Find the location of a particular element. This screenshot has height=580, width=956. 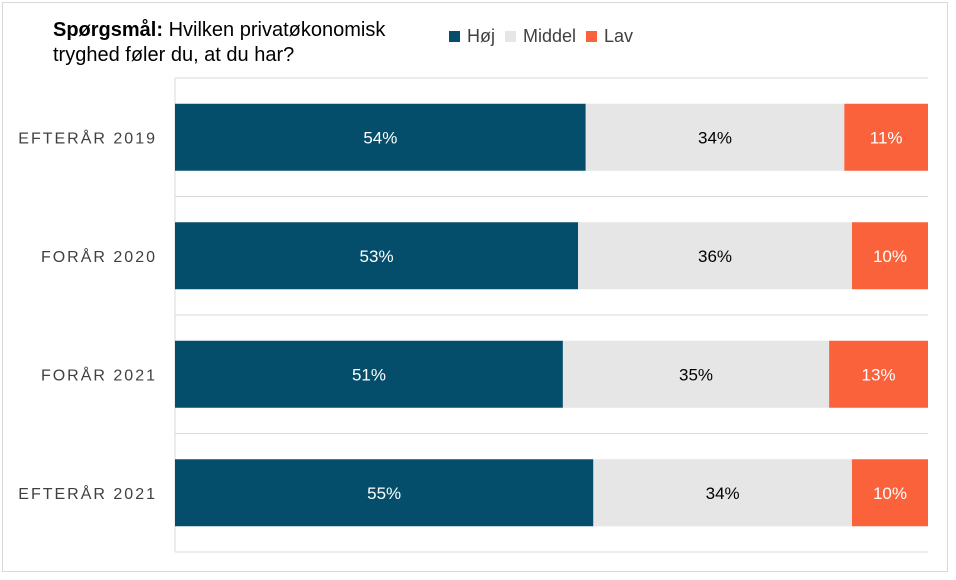

legend-item-hoj: Høj is located at coordinates (472, 36).